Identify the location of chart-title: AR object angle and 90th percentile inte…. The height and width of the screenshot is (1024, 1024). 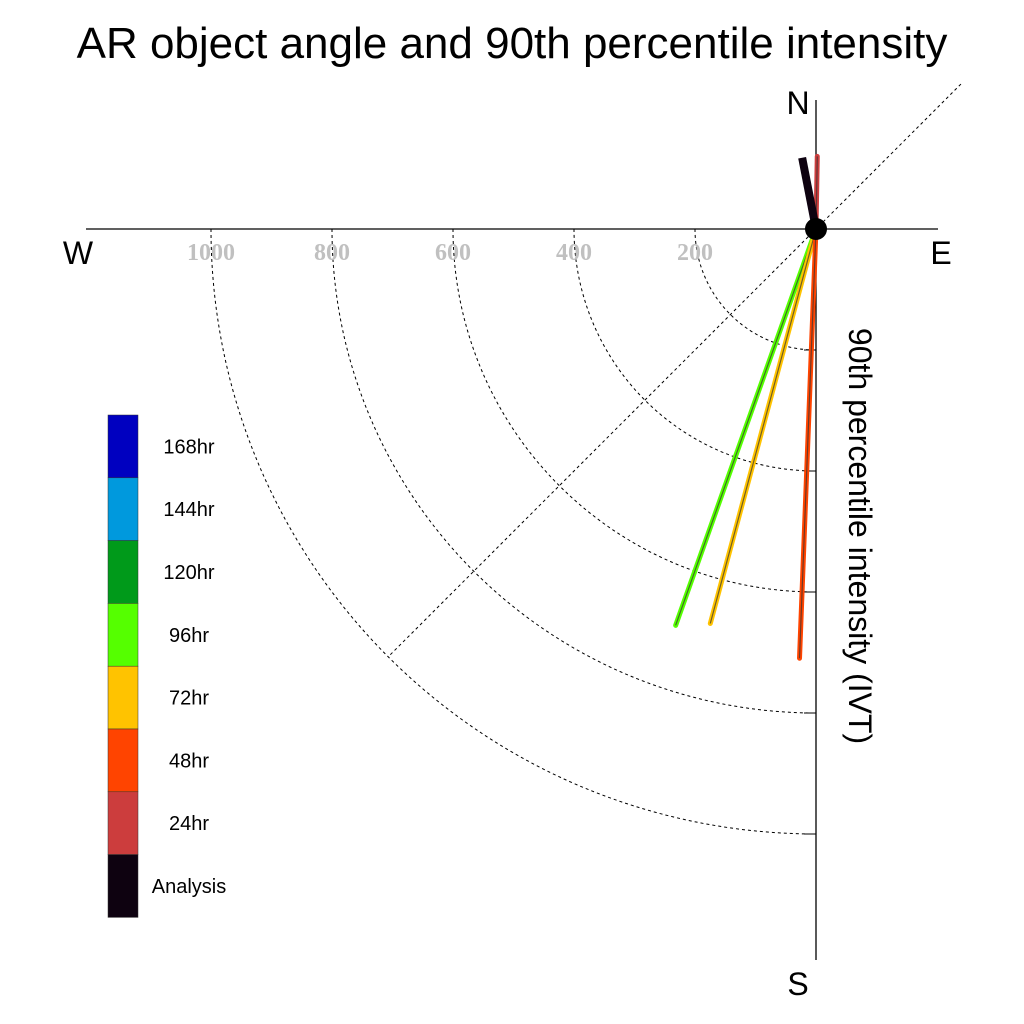
(512, 43).